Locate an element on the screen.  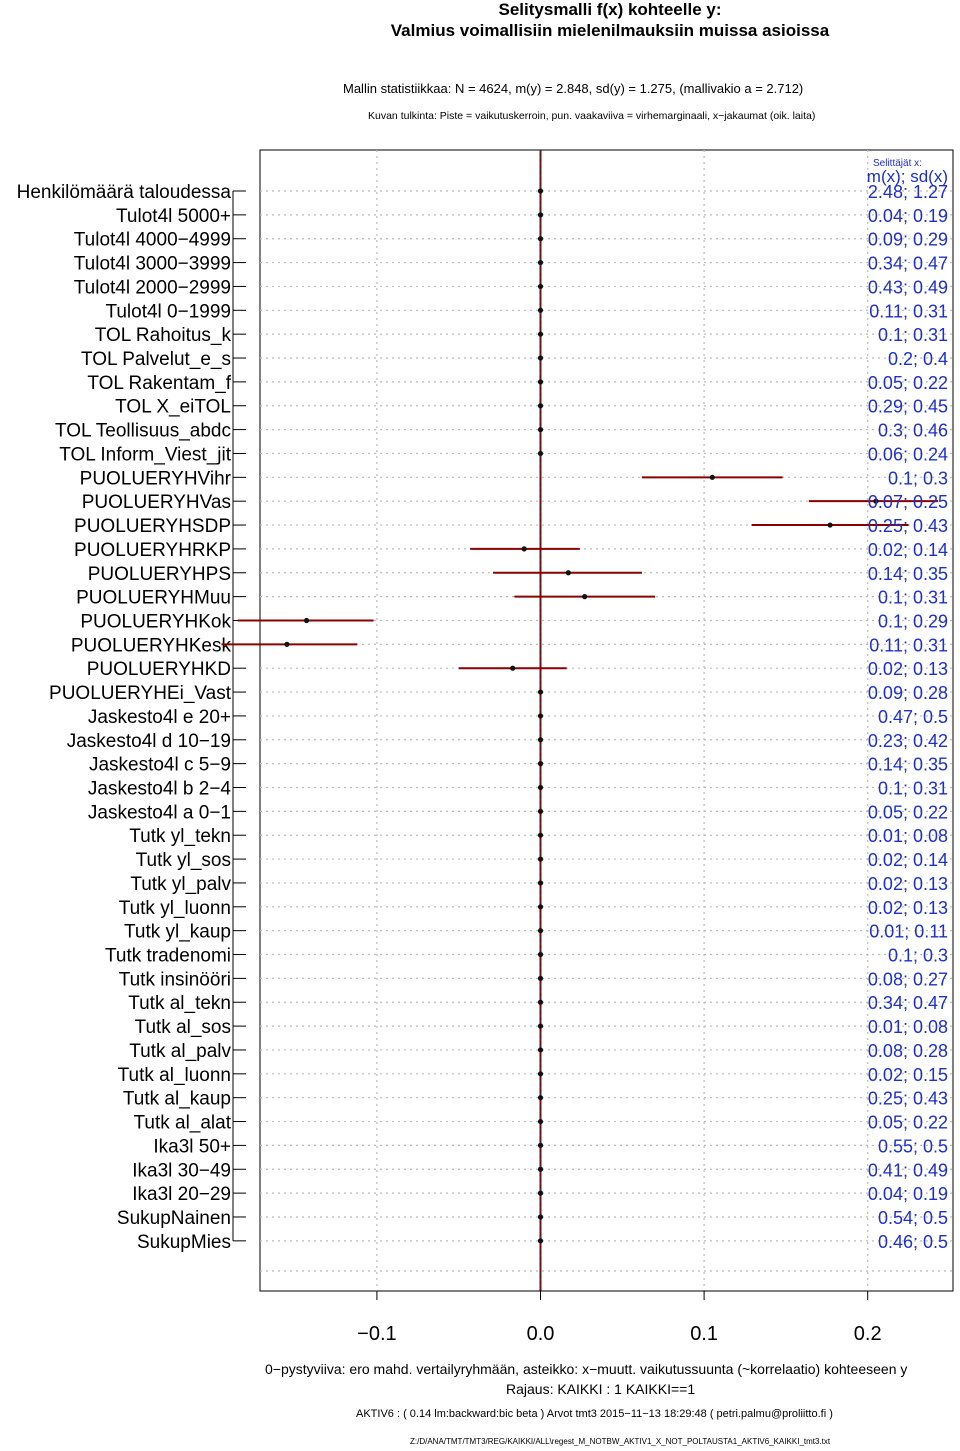
row-stats: 0.3; 0.46 is located at coordinates (913, 431).